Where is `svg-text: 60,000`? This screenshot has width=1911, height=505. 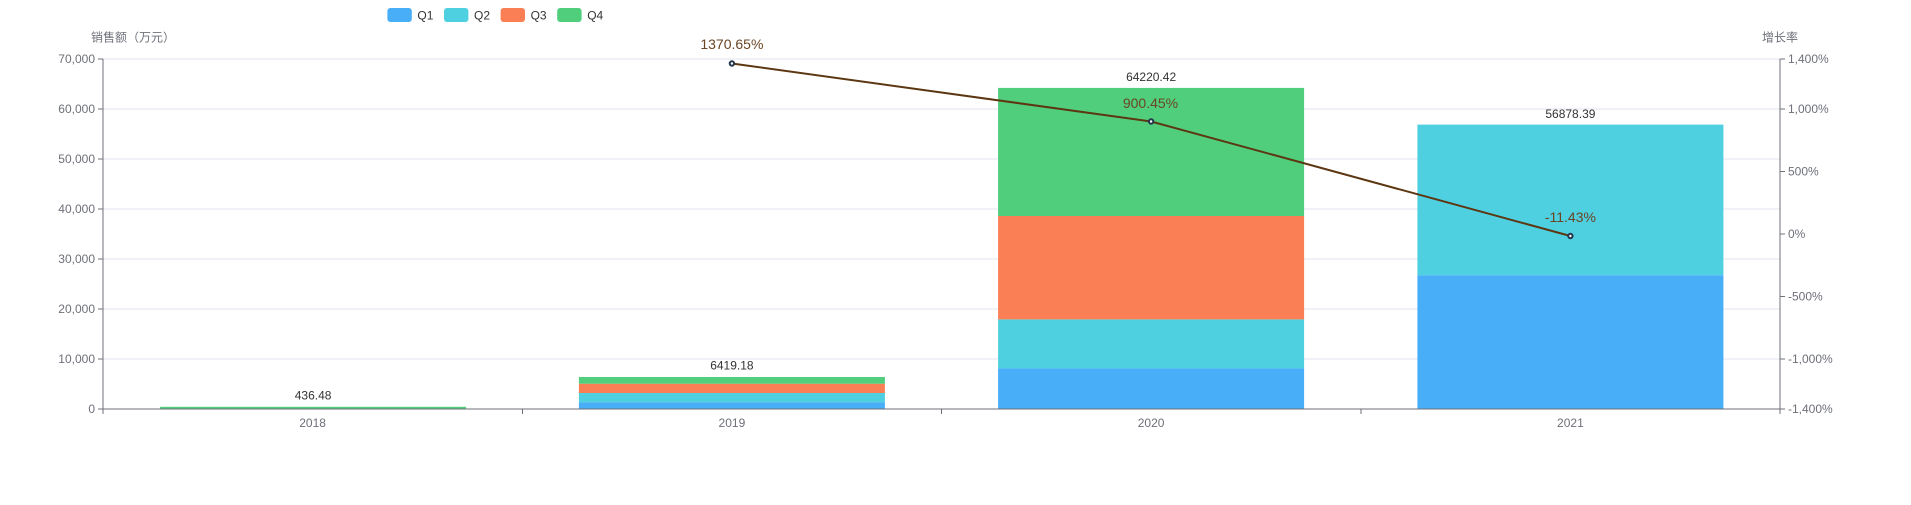 svg-text: 60,000 is located at coordinates (76, 109).